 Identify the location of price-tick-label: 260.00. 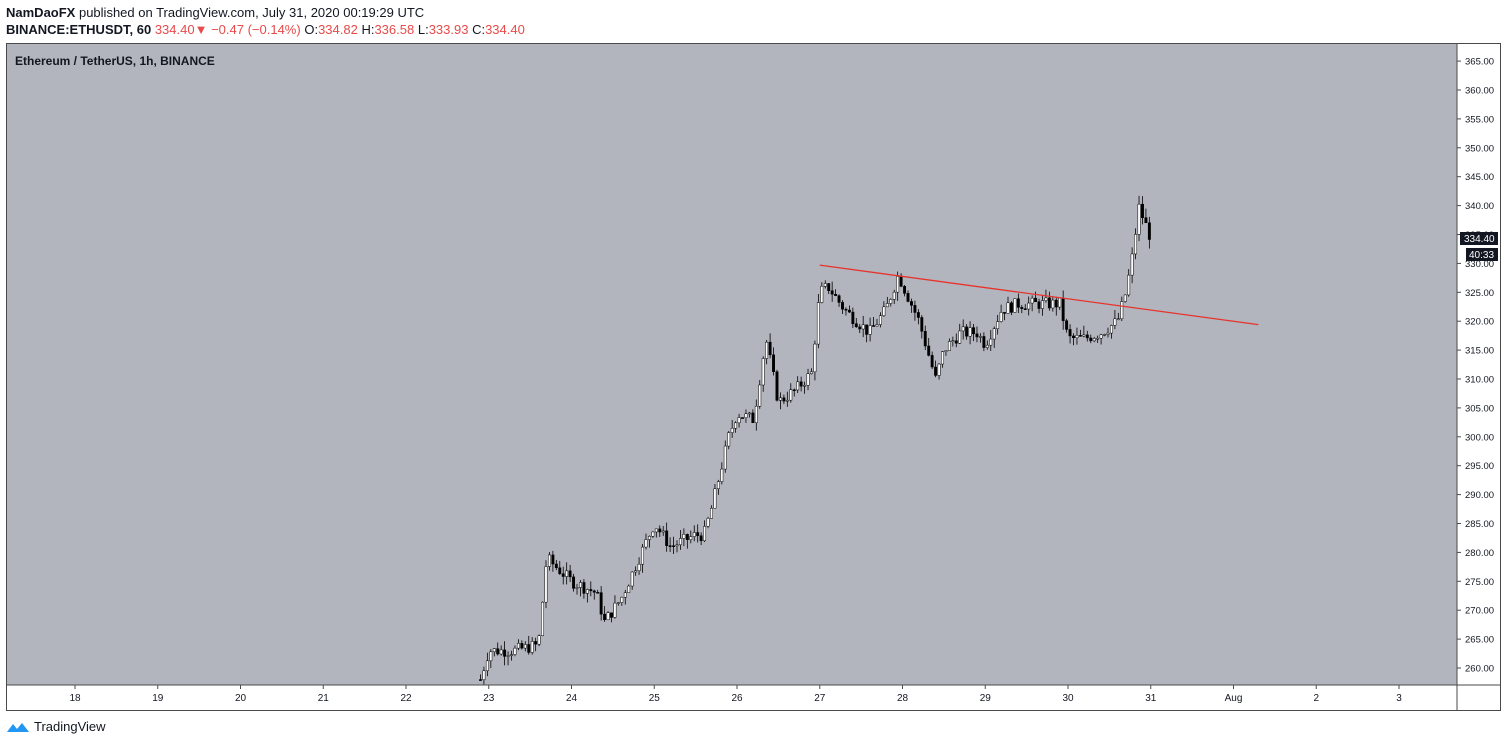
(1479, 669).